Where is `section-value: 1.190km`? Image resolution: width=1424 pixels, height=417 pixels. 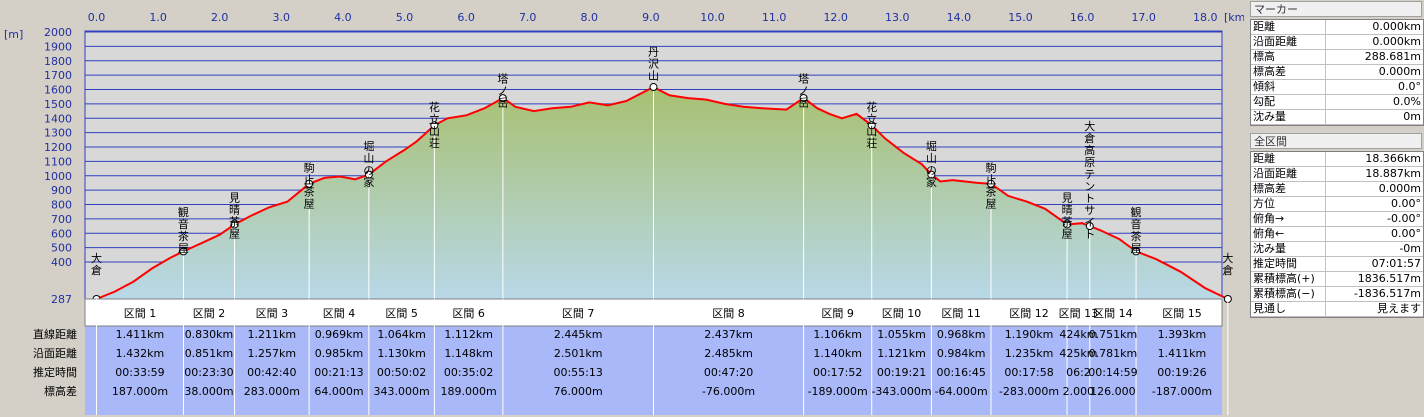
section-value: 1.190km is located at coordinates (1029, 334).